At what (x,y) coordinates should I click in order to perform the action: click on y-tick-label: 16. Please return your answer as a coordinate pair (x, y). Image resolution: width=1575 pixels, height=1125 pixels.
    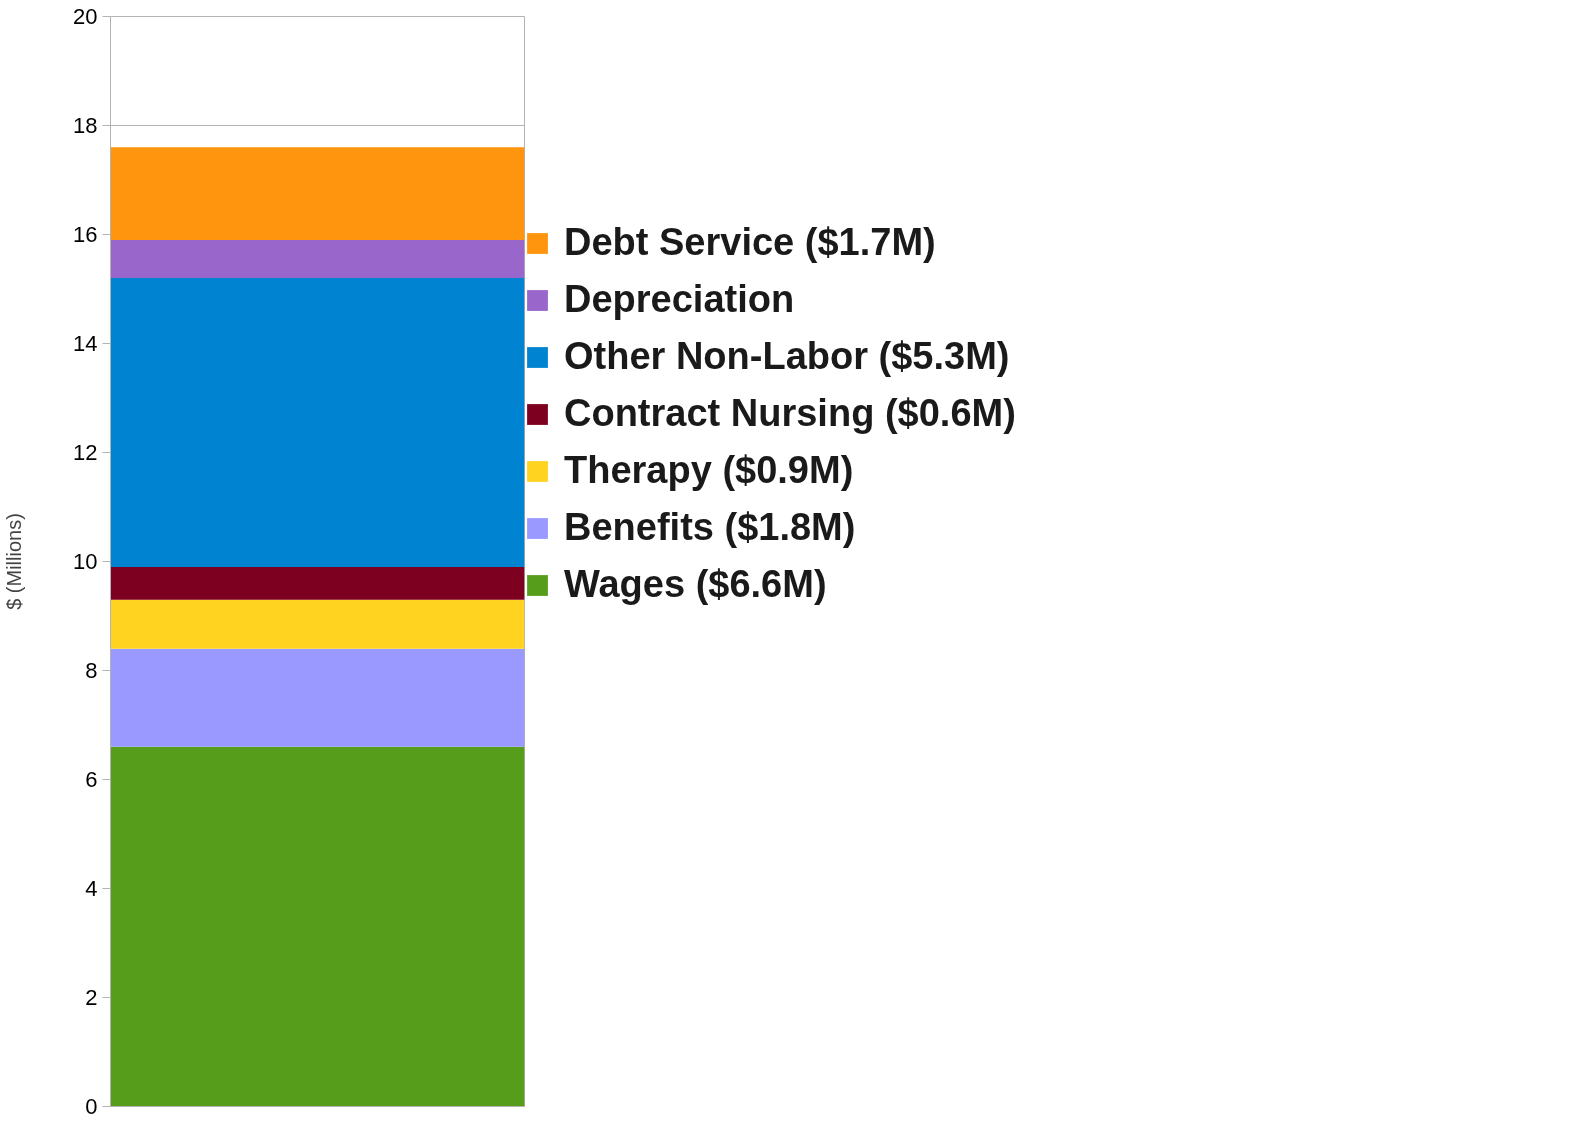
    Looking at the image, I should click on (85, 234).